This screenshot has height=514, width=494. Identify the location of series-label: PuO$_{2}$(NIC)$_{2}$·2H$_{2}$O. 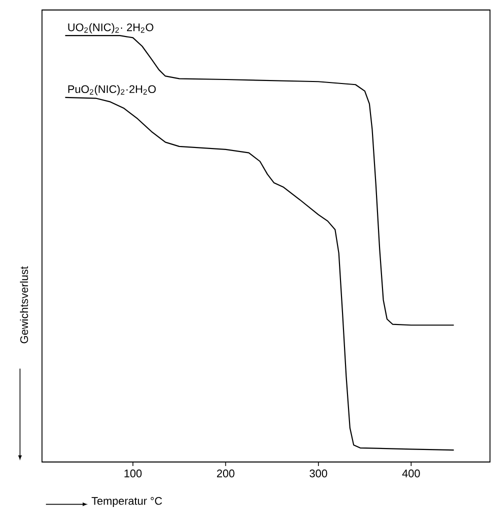
(112, 90).